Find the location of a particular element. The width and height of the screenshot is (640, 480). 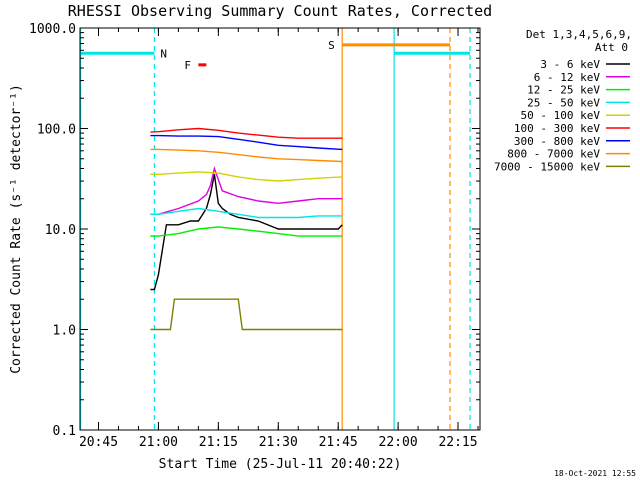

x-tick-label: 22:15 is located at coordinates (457, 442).